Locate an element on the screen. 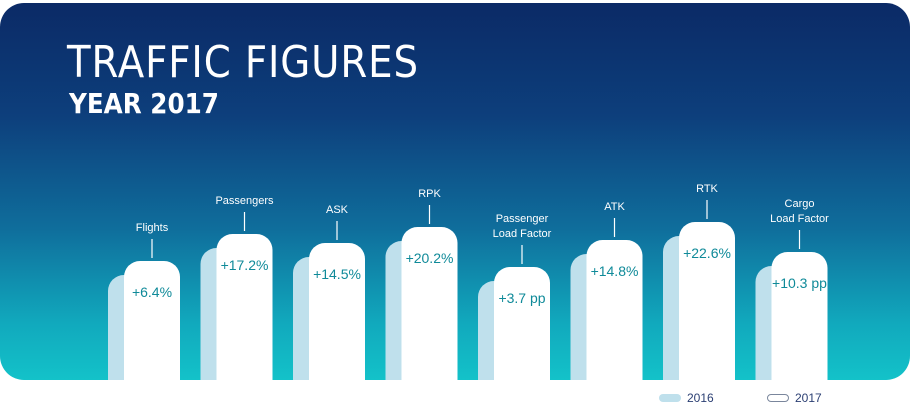 The width and height of the screenshot is (910, 411). category-label-ask: ASK is located at coordinates (337, 210).